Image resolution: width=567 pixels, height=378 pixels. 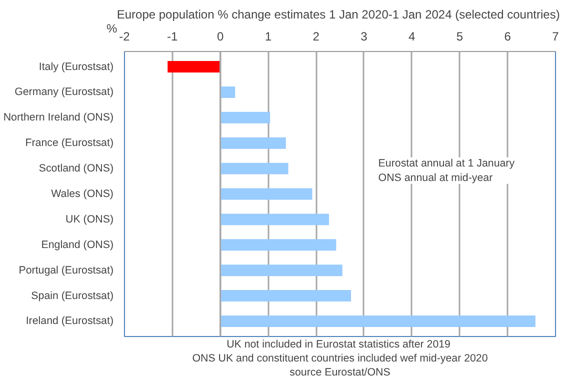 What do you see at coordinates (72, 296) in the screenshot?
I see `y-tick-label: Spain (Eurostsat)` at bounding box center [72, 296].